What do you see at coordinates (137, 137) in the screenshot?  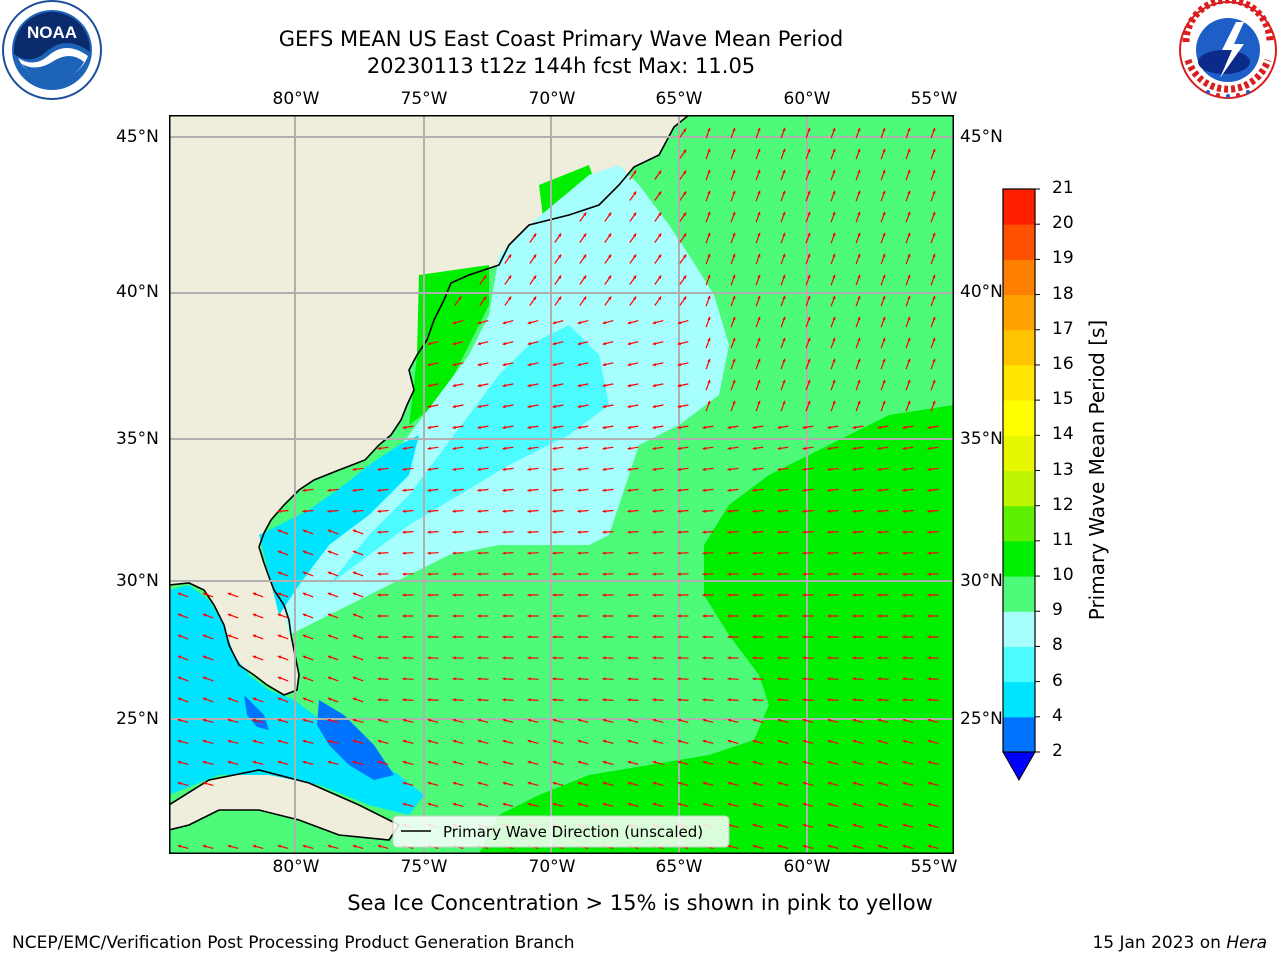 I see `lat-label-left: 45°N` at bounding box center [137, 137].